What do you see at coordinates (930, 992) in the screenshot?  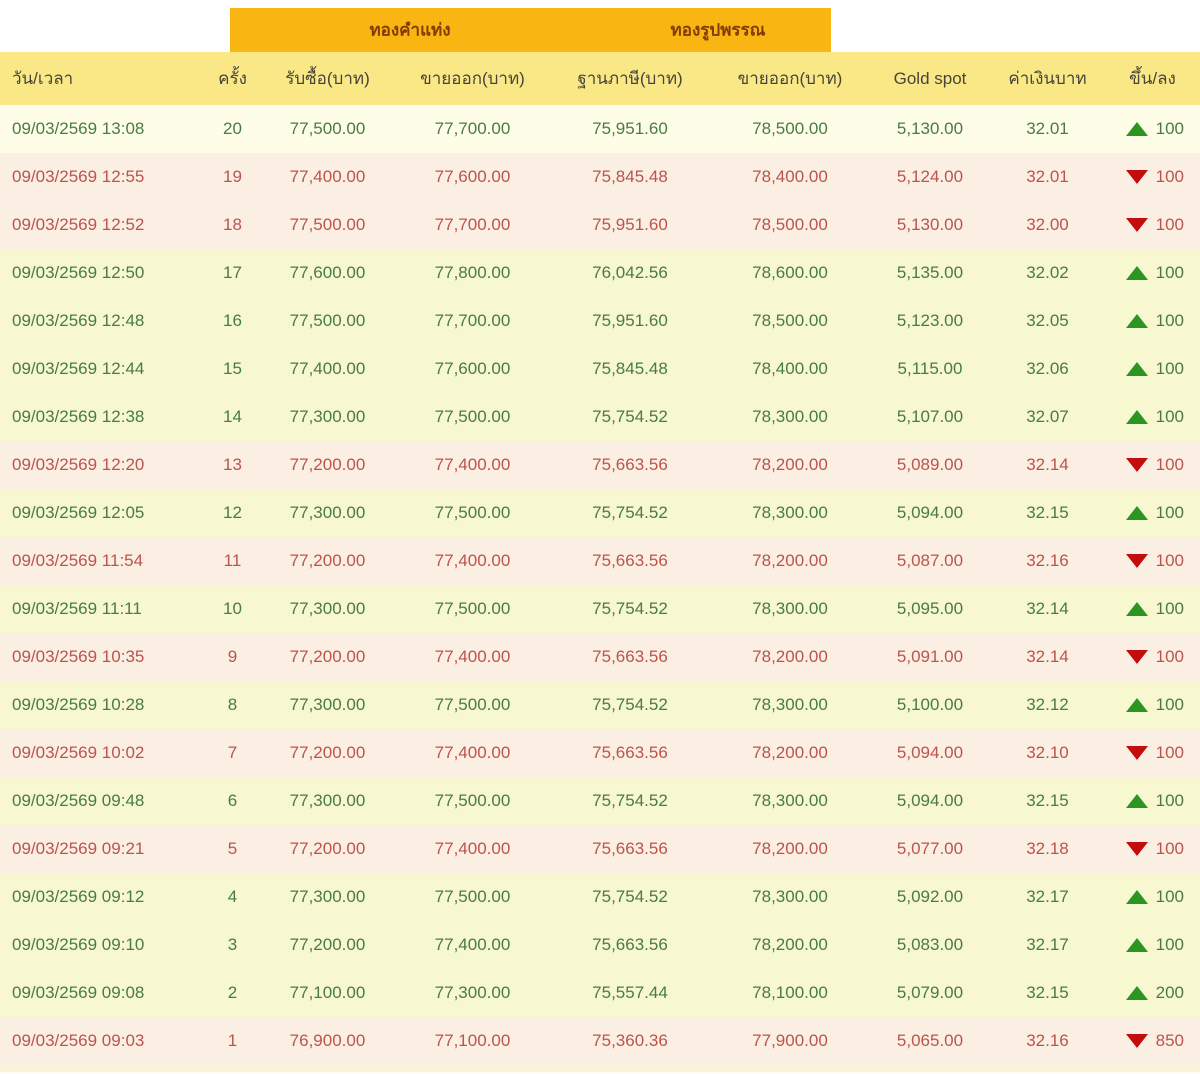 I see `cell-gold-spot: 5,079.00` at bounding box center [930, 992].